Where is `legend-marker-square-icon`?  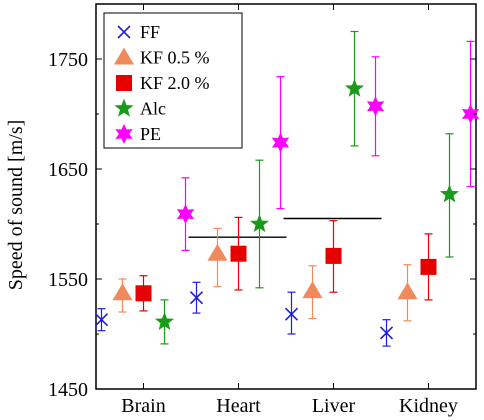
legend-marker-square-icon is located at coordinates (124, 83).